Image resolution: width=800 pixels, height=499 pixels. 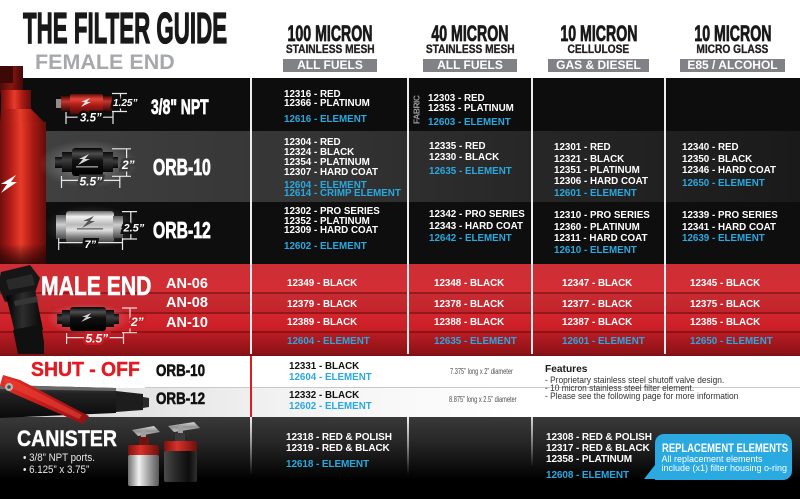 I want to click on svg-text: 1.25”, so click(x=125, y=103).